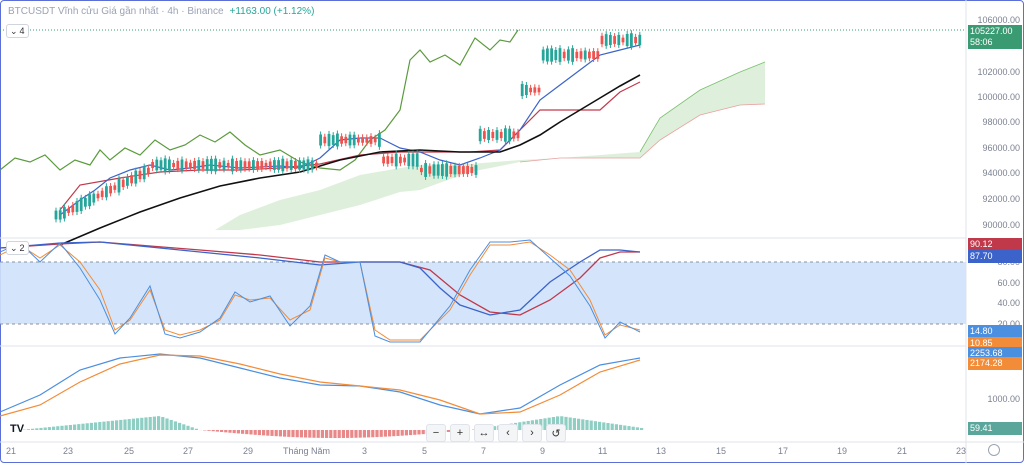 Image resolution: width=1024 pixels, height=463 pixels. What do you see at coordinates (981, 343) in the screenshot?
I see `stoch-d-low-value: 10.85` at bounding box center [981, 343].